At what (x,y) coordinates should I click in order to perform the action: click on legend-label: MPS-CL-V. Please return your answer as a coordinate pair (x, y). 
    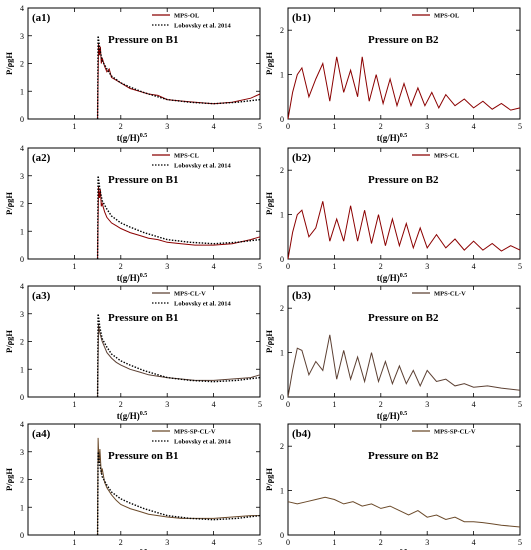
    Looking at the image, I should click on (190, 294).